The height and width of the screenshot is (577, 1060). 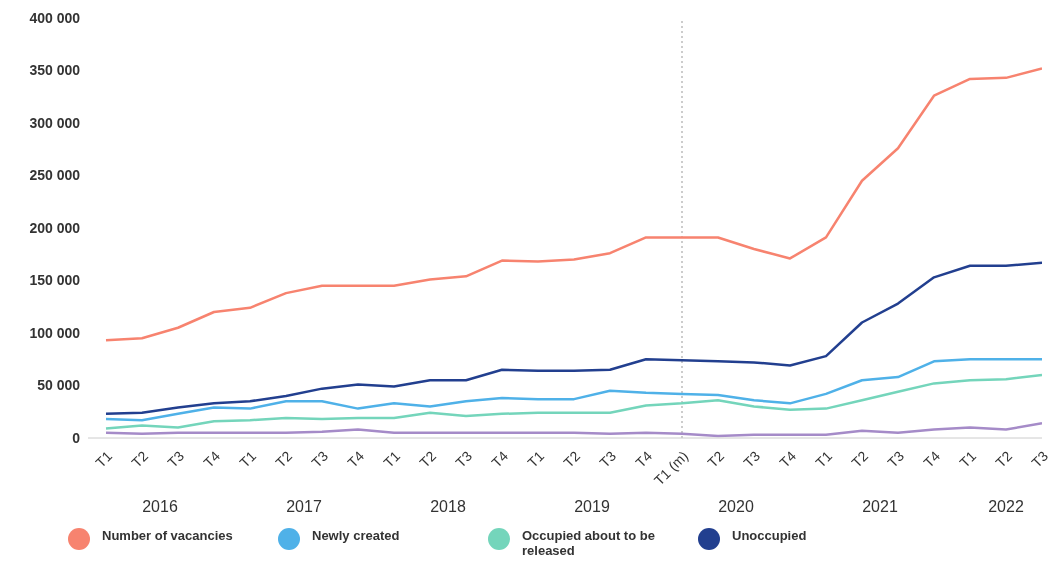 I want to click on text: 2018, so click(x=448, y=507).